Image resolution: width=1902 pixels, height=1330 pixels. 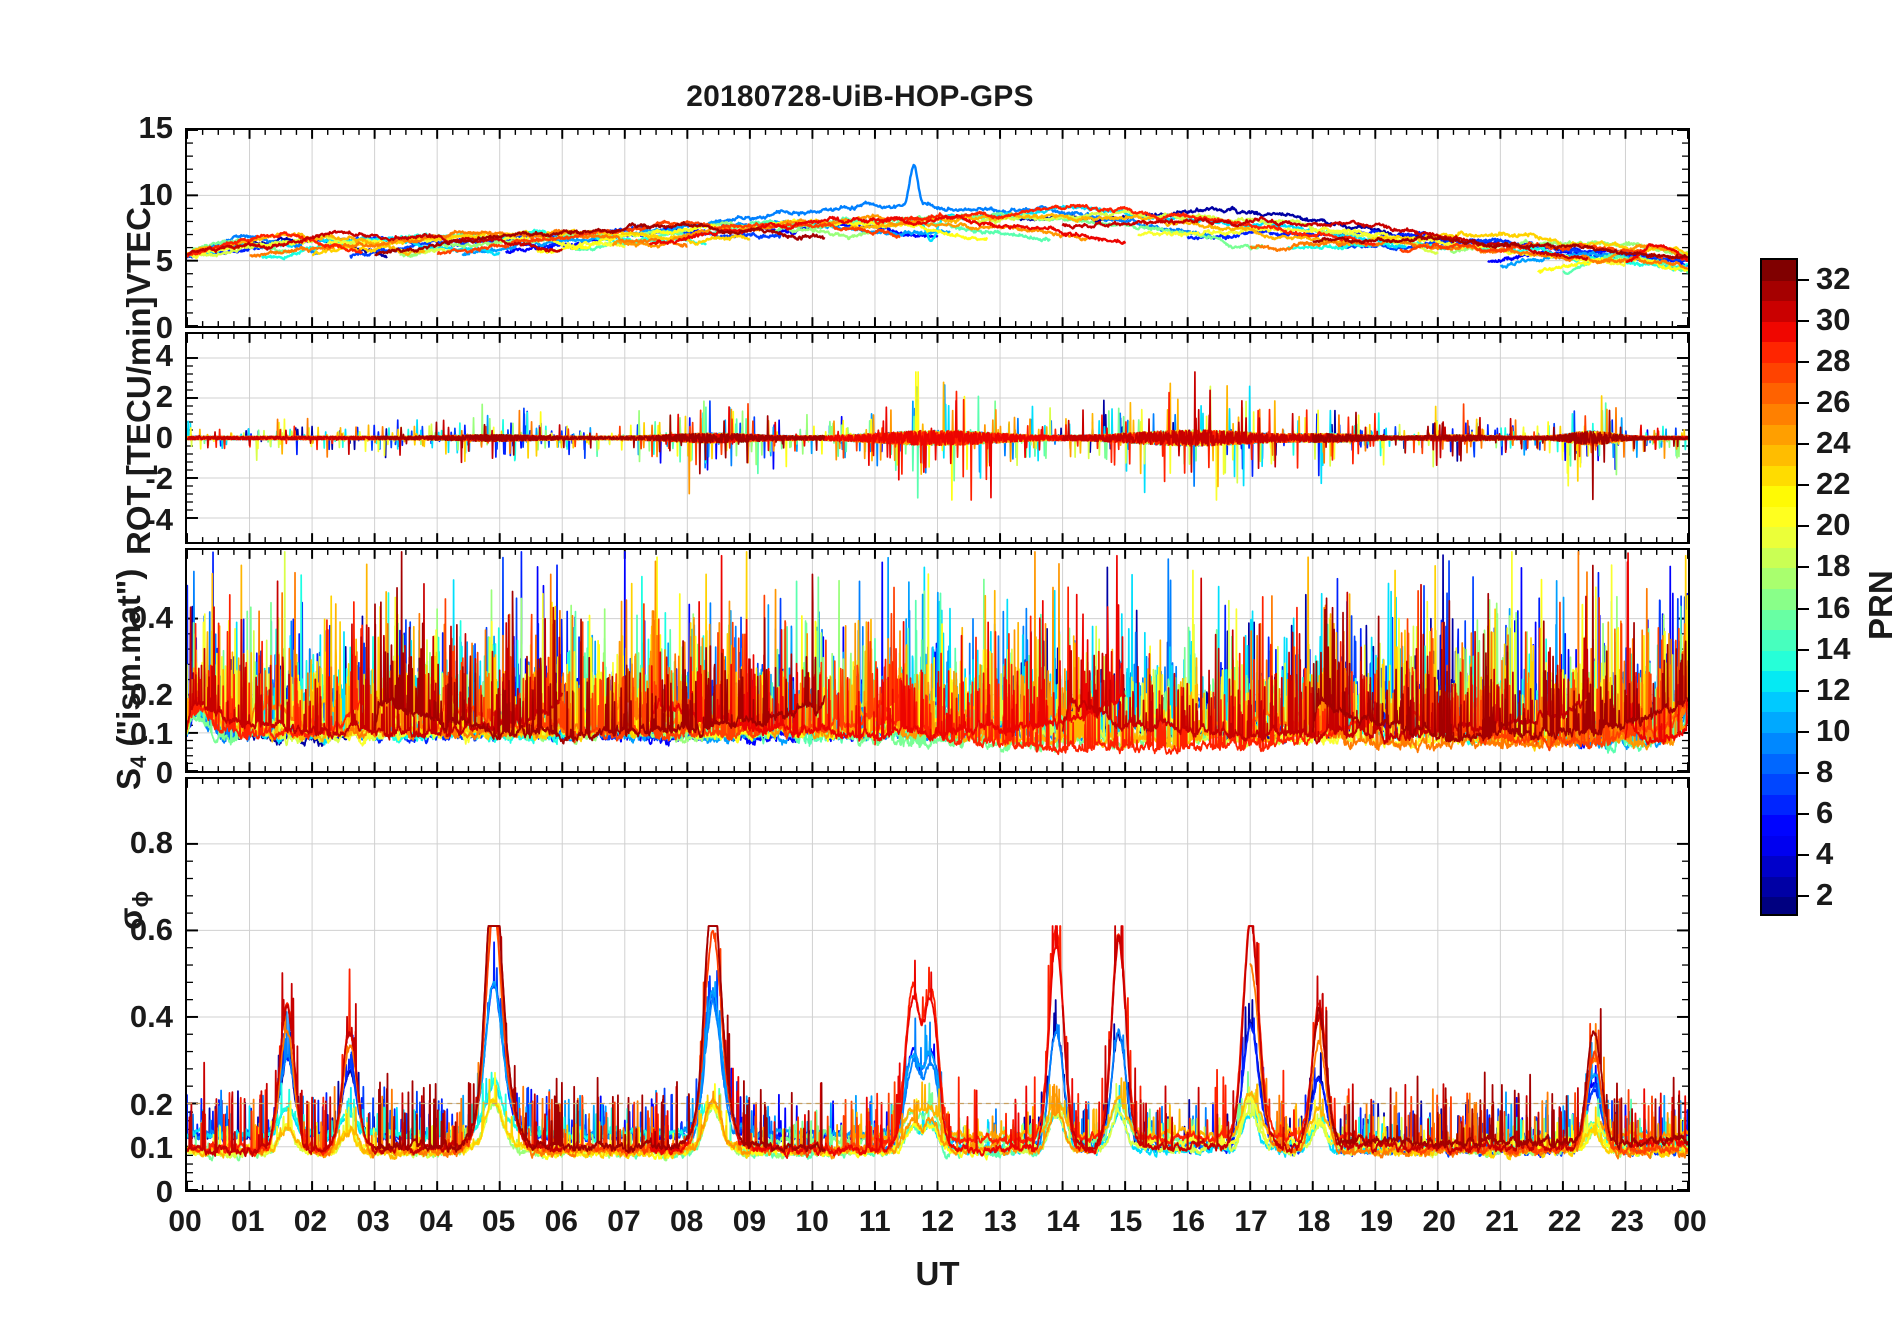 I want to click on x-tick-label: 14, so click(x=1063, y=1221).